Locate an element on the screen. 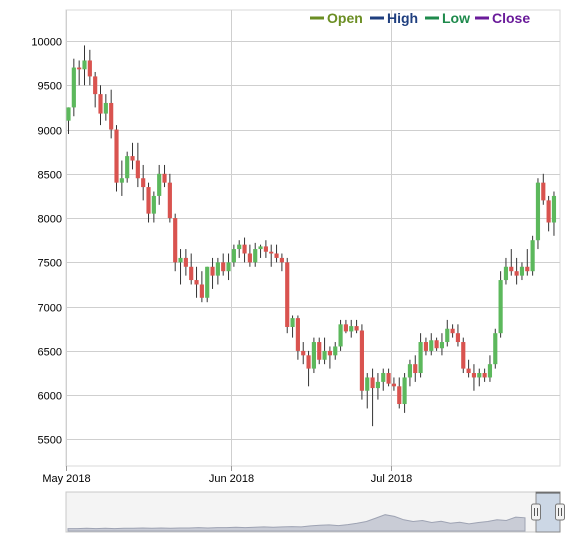 Image resolution: width=573 pixels, height=545 pixels. x-tick-label: Jun 2018 is located at coordinates (231, 479).